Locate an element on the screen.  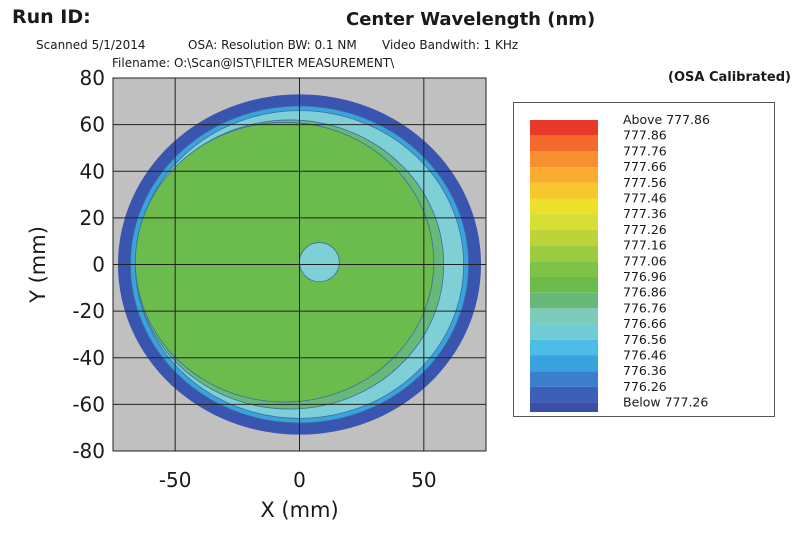
y-tick-label: 40 is located at coordinates (92, 171).